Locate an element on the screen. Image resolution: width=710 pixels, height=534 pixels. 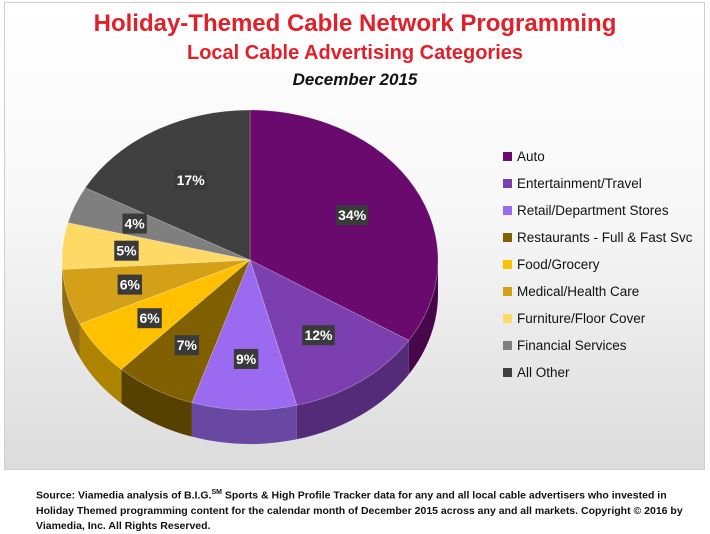
legend-item-auto: Auto is located at coordinates (598, 156).